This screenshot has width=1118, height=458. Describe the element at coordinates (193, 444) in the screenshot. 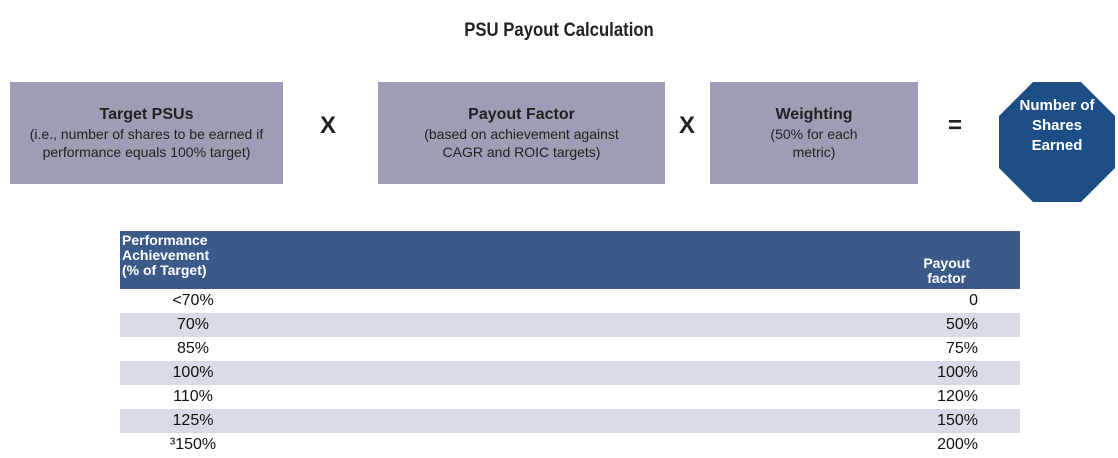

I see `cell: ³150%` at that location.